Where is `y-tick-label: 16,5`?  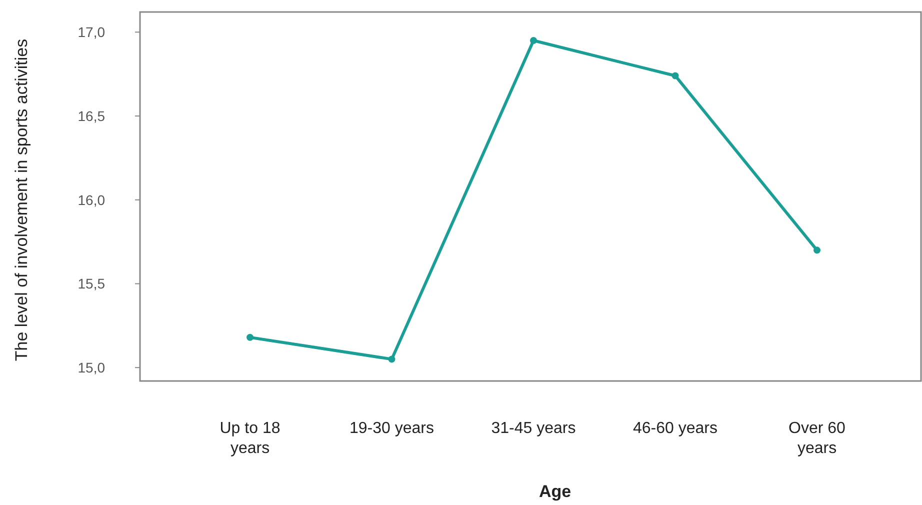 y-tick-label: 16,5 is located at coordinates (92, 116).